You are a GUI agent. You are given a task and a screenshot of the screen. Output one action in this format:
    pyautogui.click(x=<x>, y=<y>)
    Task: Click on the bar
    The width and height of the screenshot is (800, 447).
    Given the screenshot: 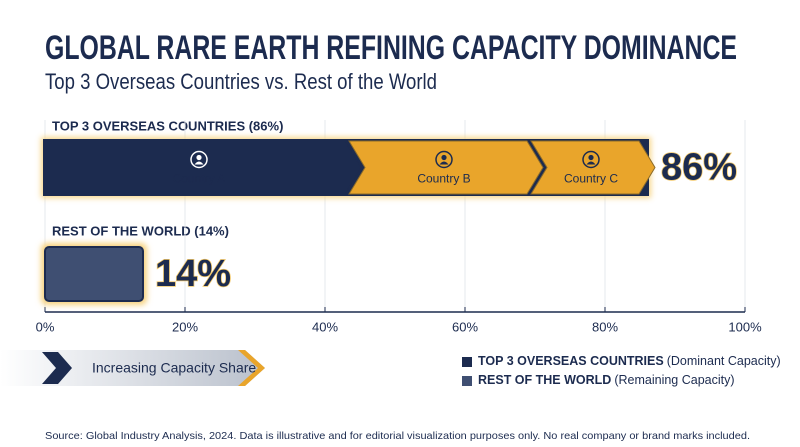 What is the action you would take?
    pyautogui.click(x=94, y=274)
    